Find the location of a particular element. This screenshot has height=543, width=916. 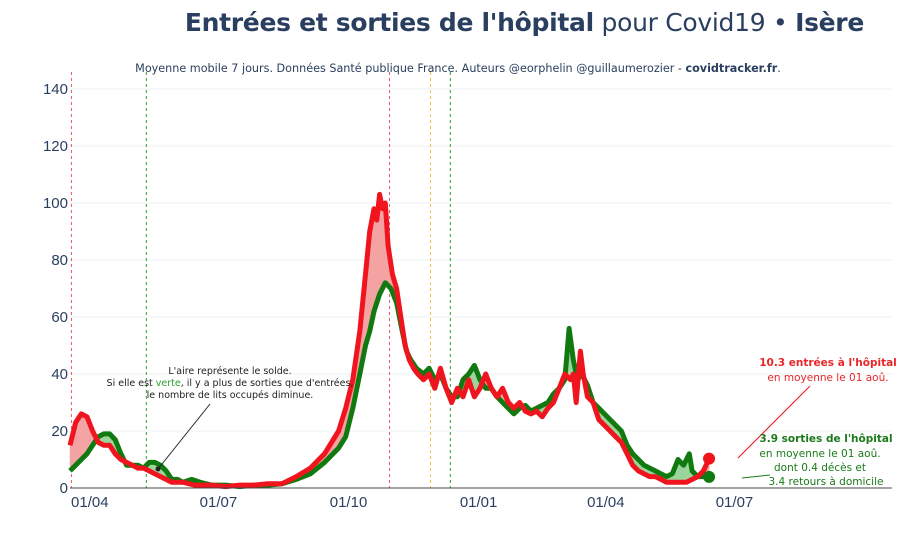

annotation-entrees-arrow is located at coordinates (774, 422).